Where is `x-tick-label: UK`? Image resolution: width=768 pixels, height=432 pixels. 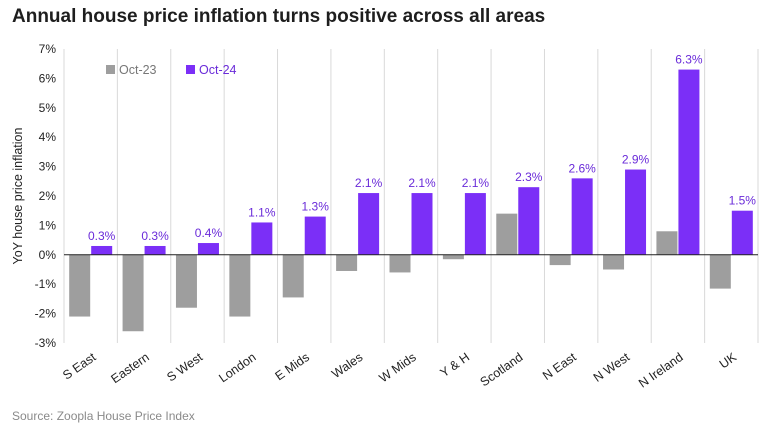
x-tick-label: UK is located at coordinates (728, 361).